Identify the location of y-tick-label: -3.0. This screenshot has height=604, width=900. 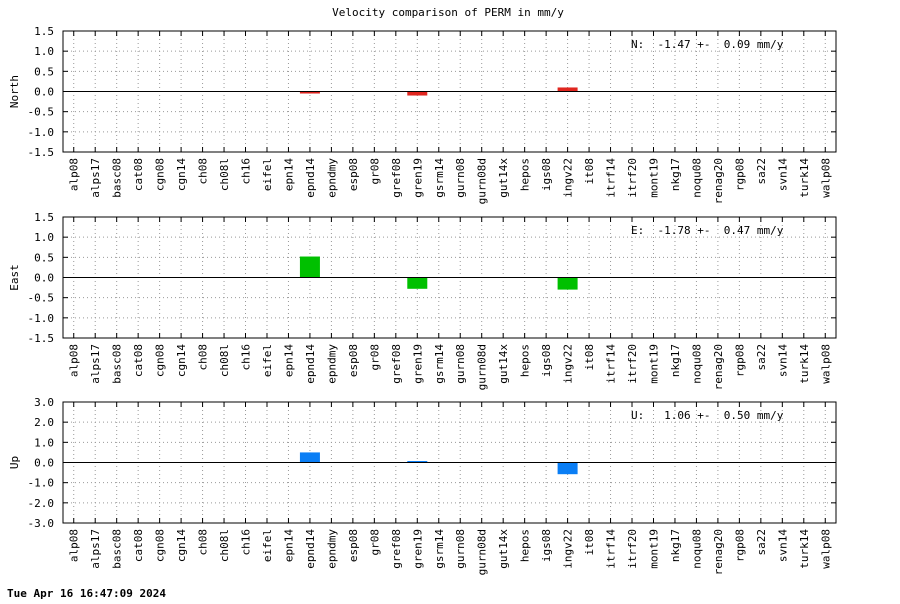
(41, 523).